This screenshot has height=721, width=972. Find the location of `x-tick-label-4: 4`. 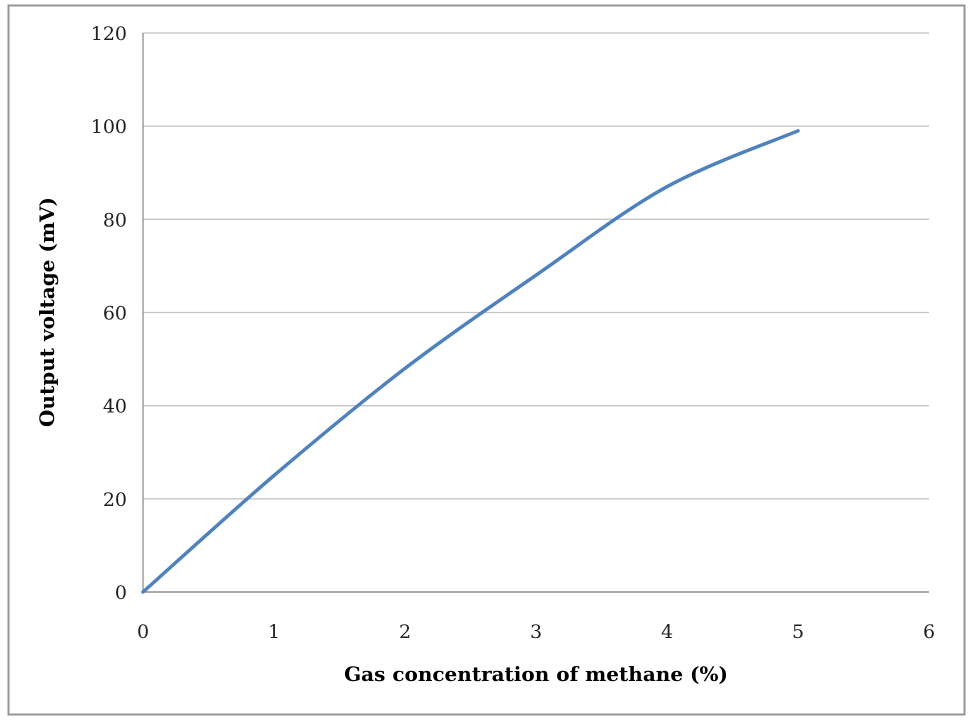

x-tick-label-4: 4 is located at coordinates (667, 632).